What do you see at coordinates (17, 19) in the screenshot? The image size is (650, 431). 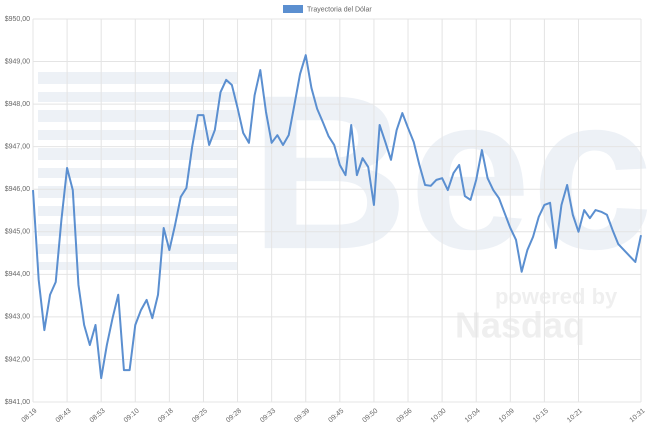 I see `y-tick-label: $950,00` at bounding box center [17, 19].